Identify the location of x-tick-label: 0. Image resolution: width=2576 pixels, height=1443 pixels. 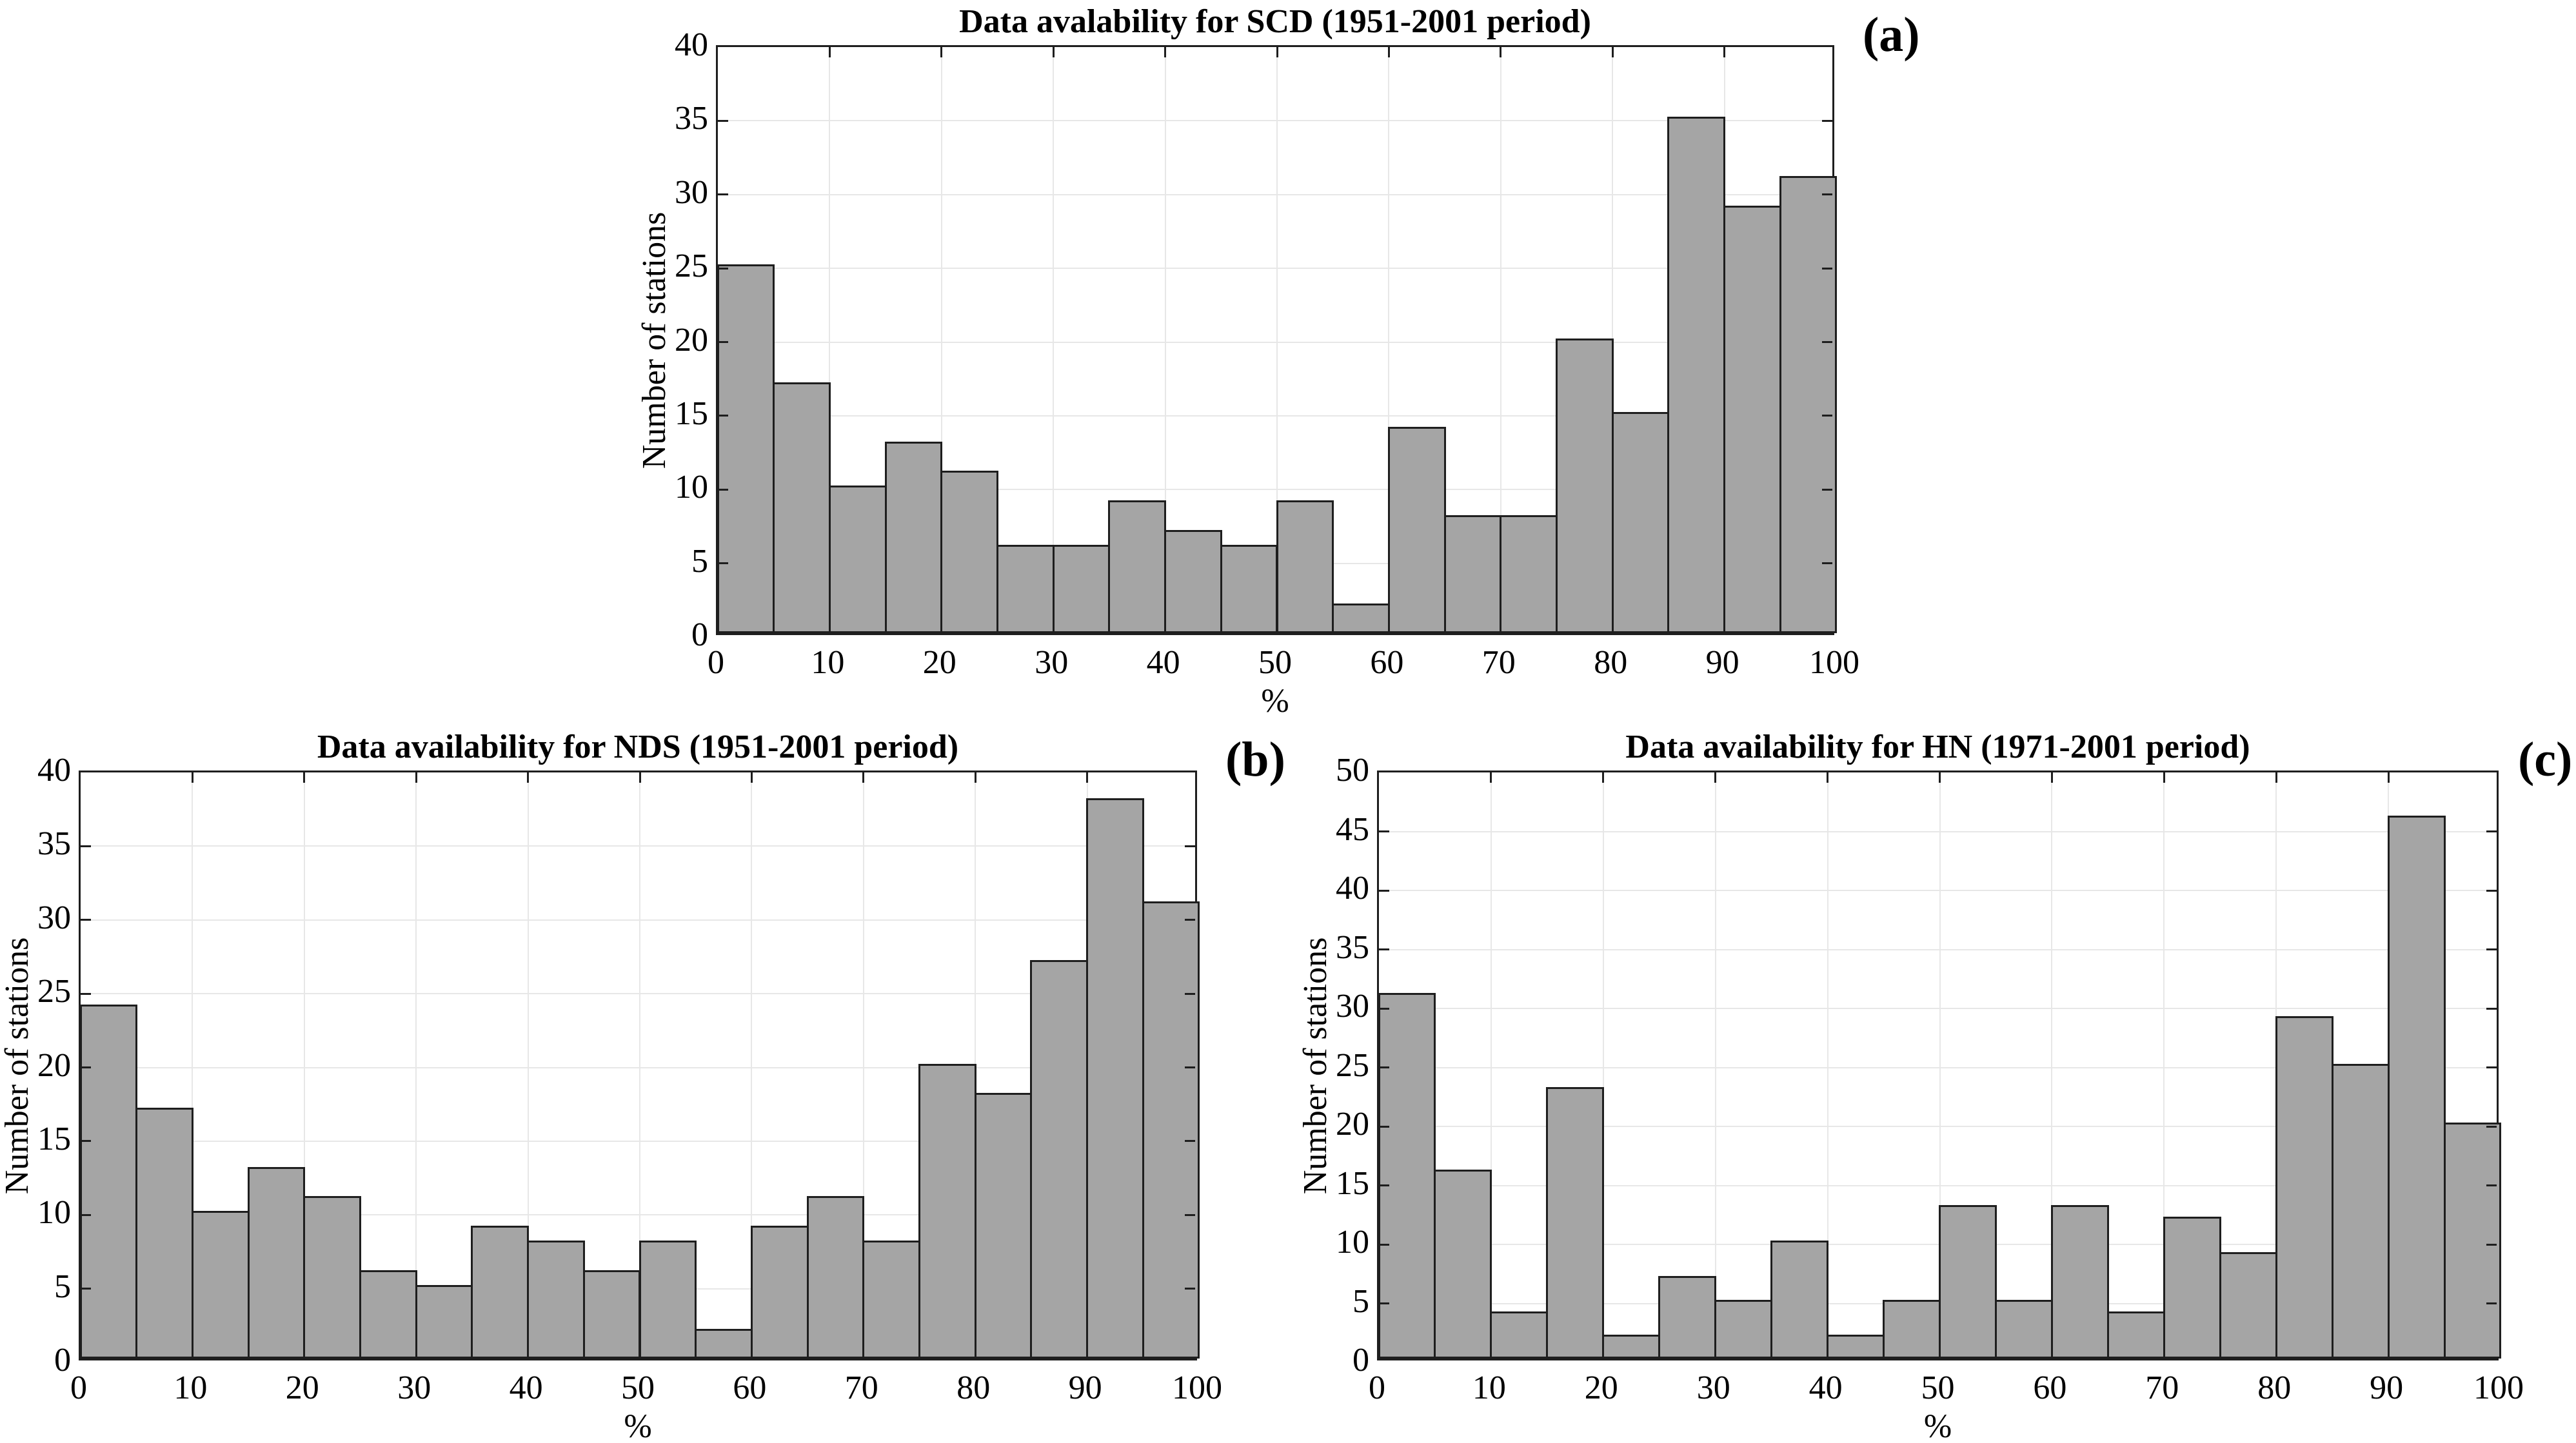
(78, 1387).